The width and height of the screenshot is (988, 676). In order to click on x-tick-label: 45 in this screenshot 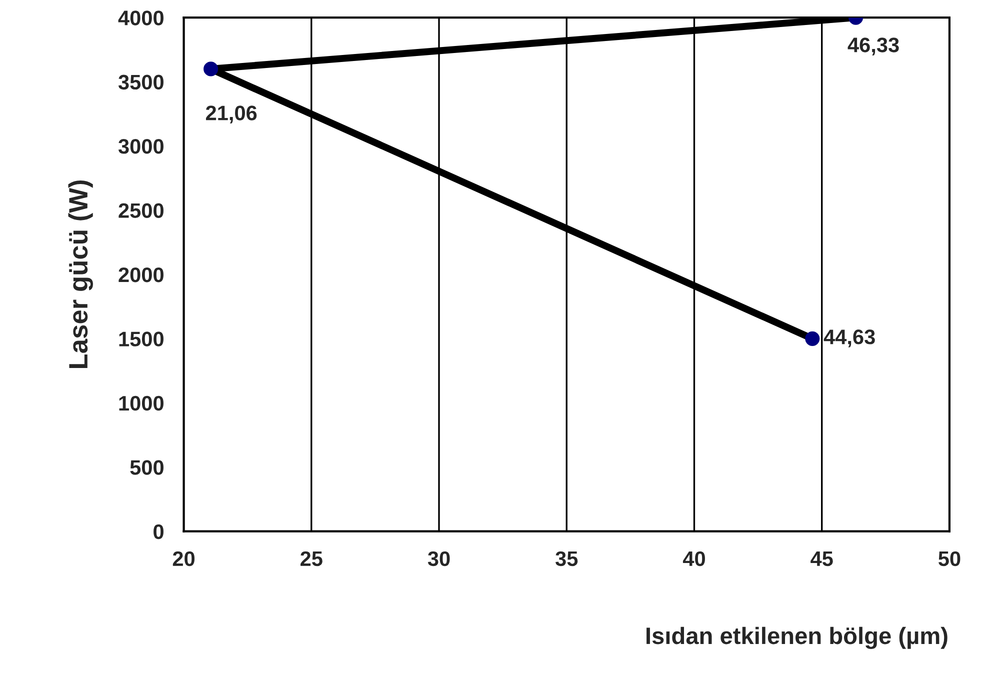, I will do `click(821, 559)`.